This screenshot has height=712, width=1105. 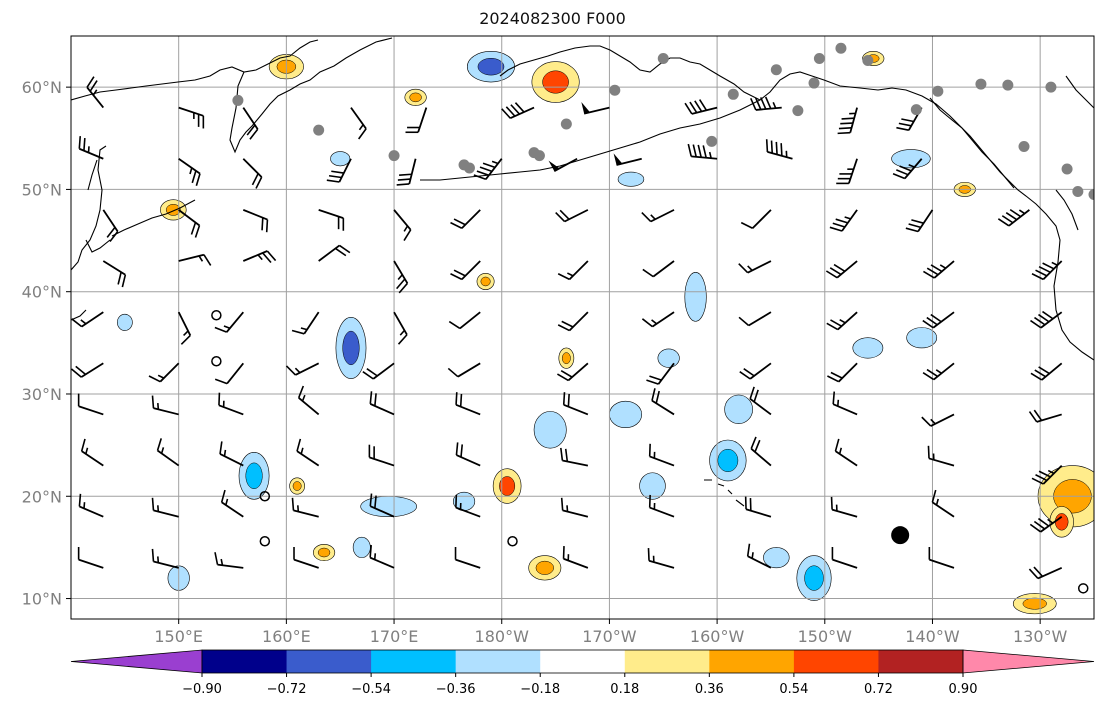 I want to click on storm-center-marker, so click(x=900, y=535).